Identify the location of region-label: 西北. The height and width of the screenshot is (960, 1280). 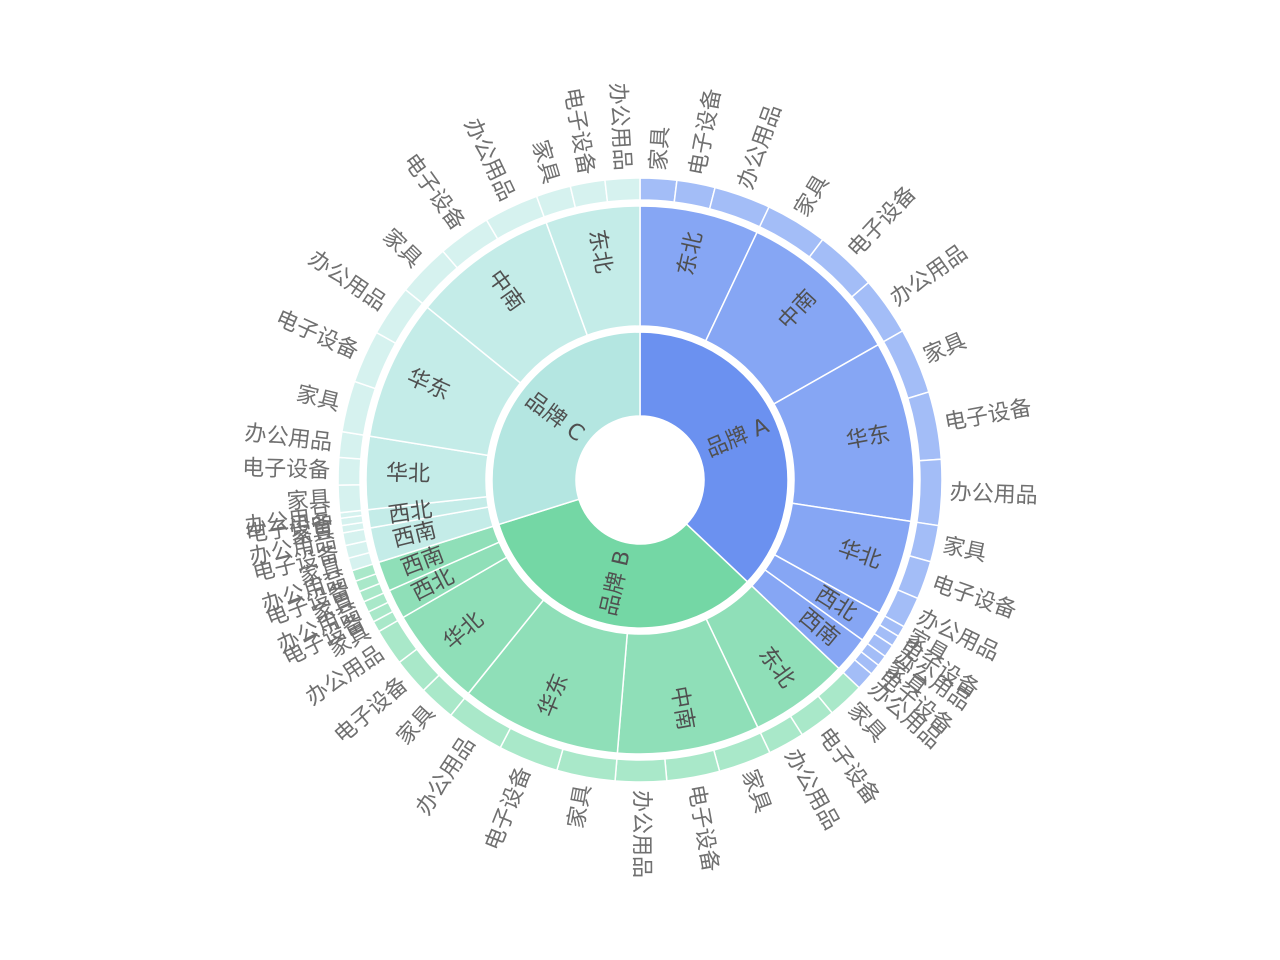
(410, 512).